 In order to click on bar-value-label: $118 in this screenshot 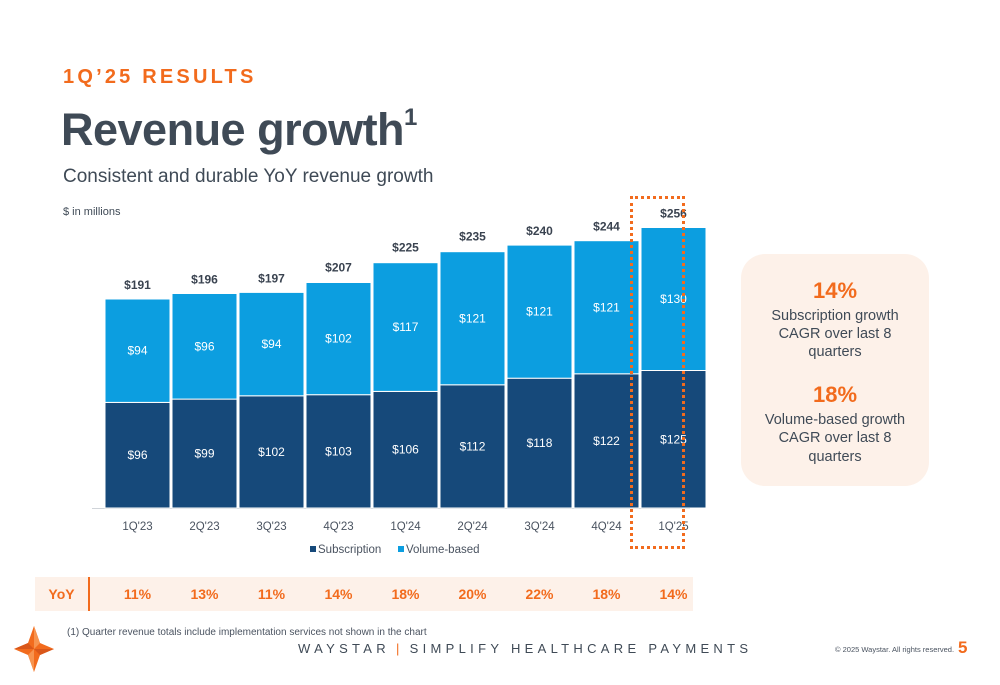, I will do `click(540, 443)`.